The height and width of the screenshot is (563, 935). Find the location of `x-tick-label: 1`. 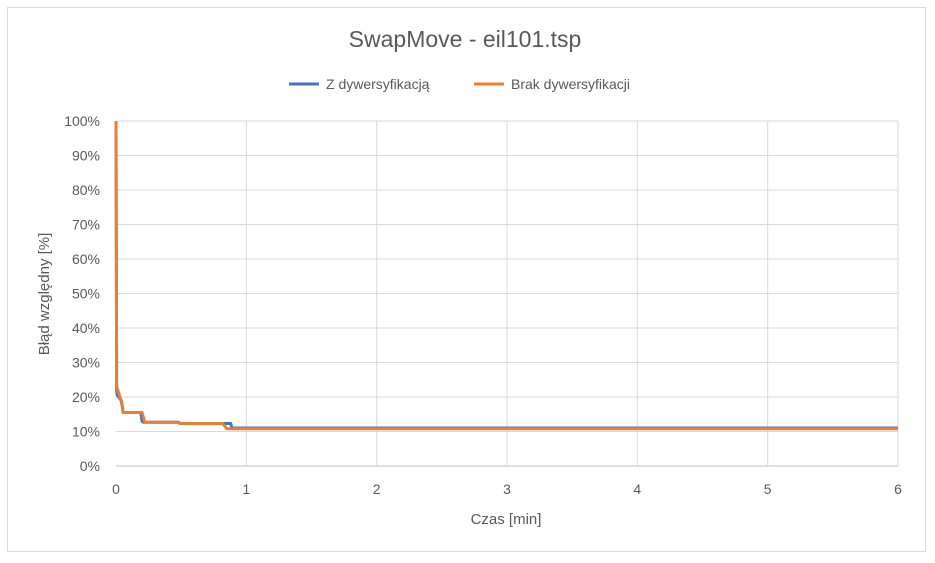

x-tick-label: 1 is located at coordinates (246, 489).